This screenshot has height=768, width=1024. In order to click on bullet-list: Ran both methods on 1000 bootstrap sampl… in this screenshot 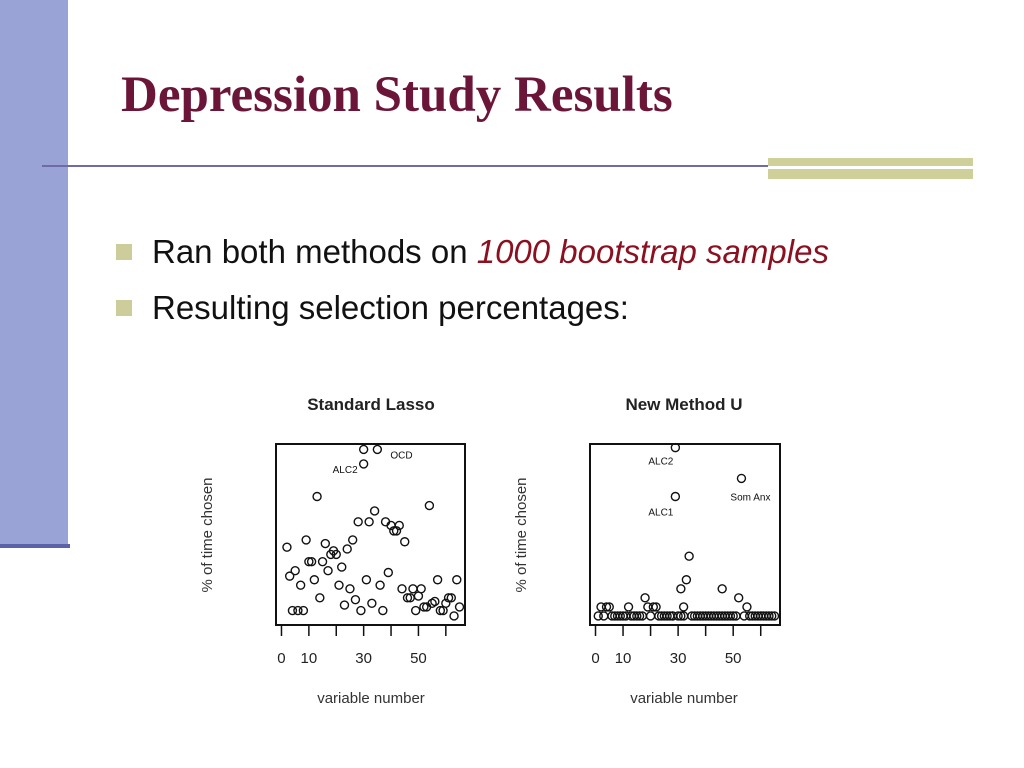, I will do `click(472, 286)`.